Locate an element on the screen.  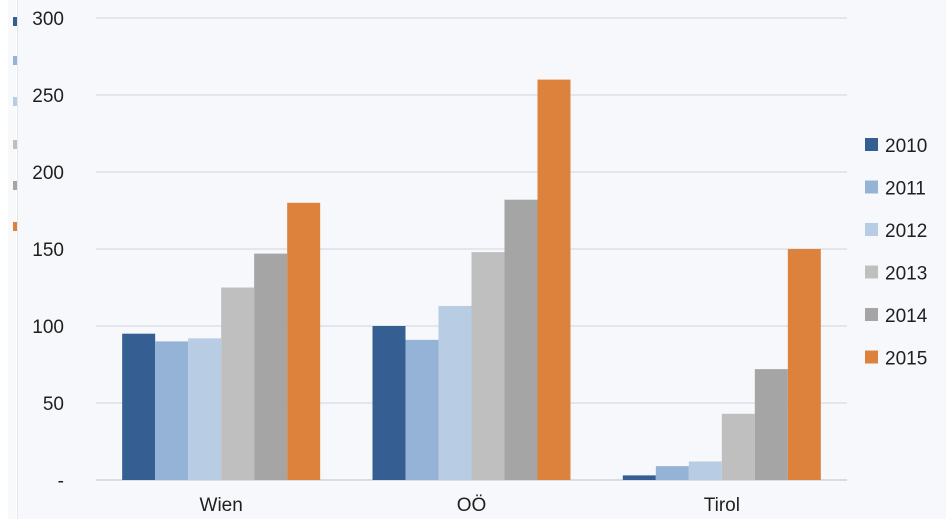
bar-wien-2010 is located at coordinates (139, 406).